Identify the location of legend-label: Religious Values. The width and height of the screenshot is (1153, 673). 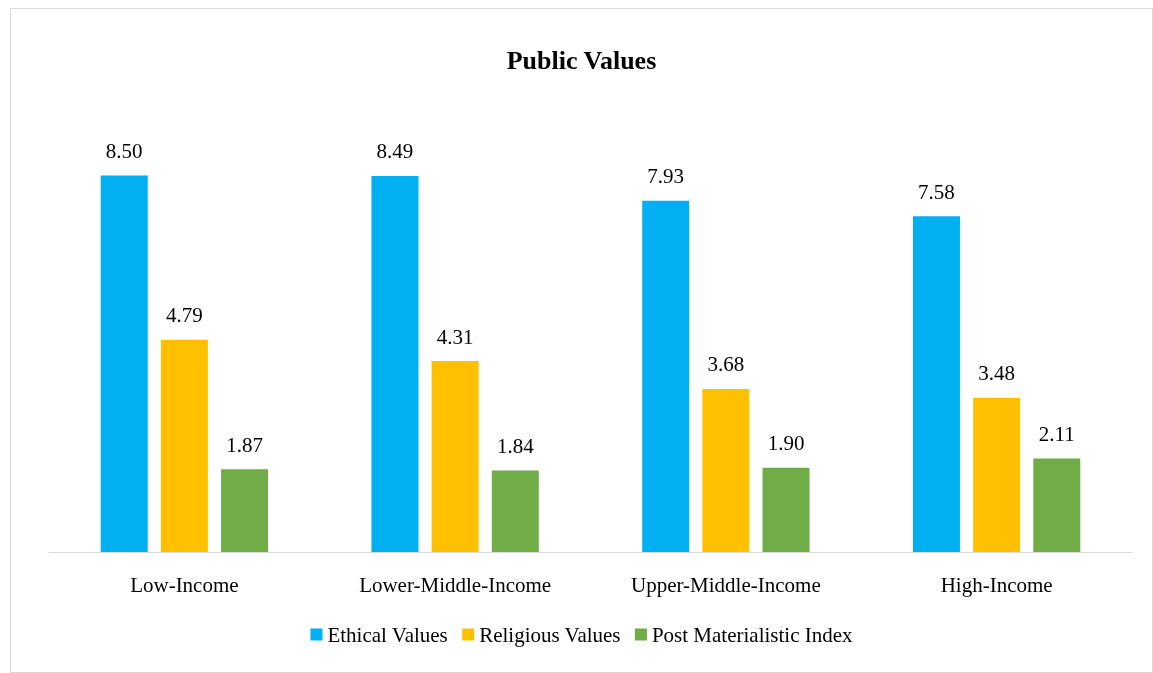
(550, 634).